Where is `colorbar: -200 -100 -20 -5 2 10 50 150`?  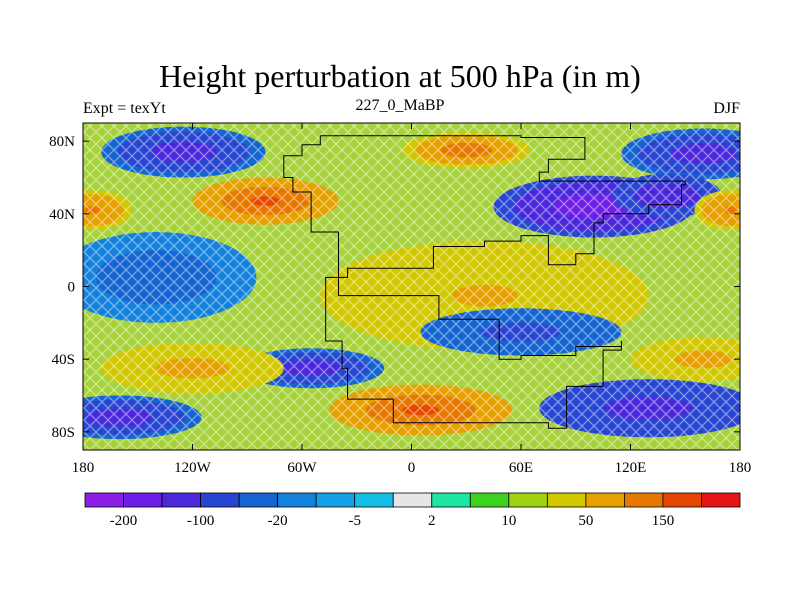
colorbar: -200 -100 -20 -5 2 10 50 150 is located at coordinates (412, 510).